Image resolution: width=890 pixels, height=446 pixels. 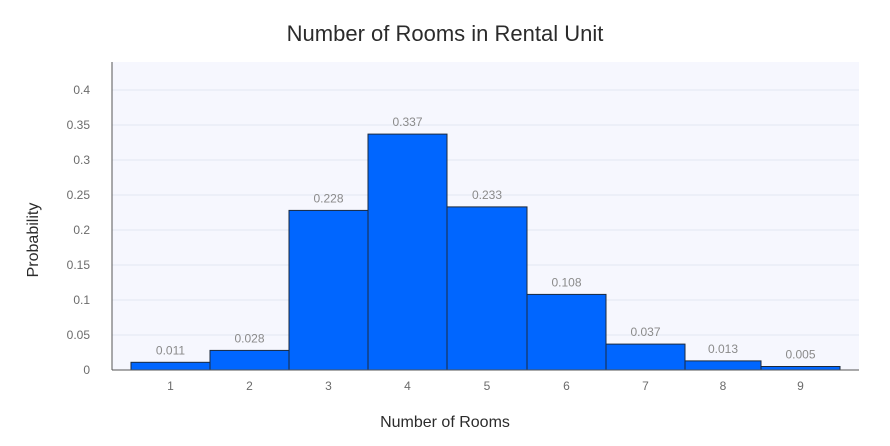 I want to click on x-tick-label: 5, so click(x=487, y=386).